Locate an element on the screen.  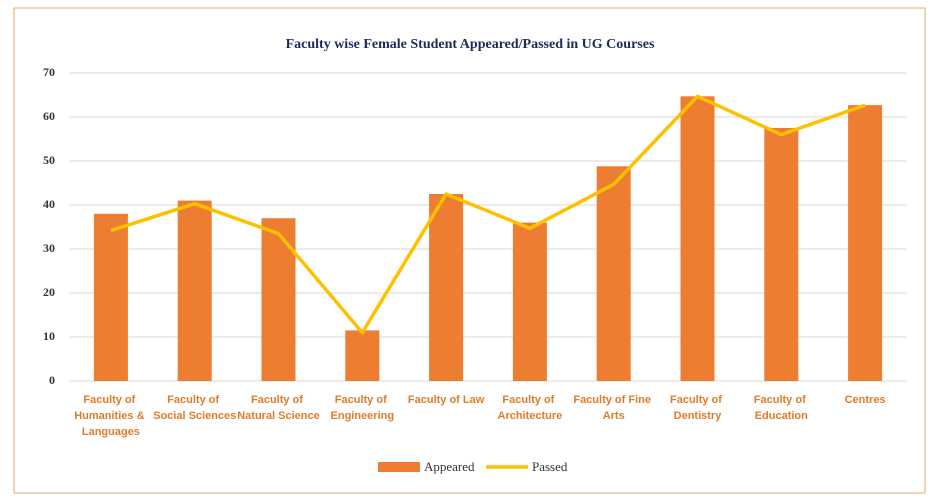
x-tick-label: Faculty of Natural Science is located at coordinates (278, 408).